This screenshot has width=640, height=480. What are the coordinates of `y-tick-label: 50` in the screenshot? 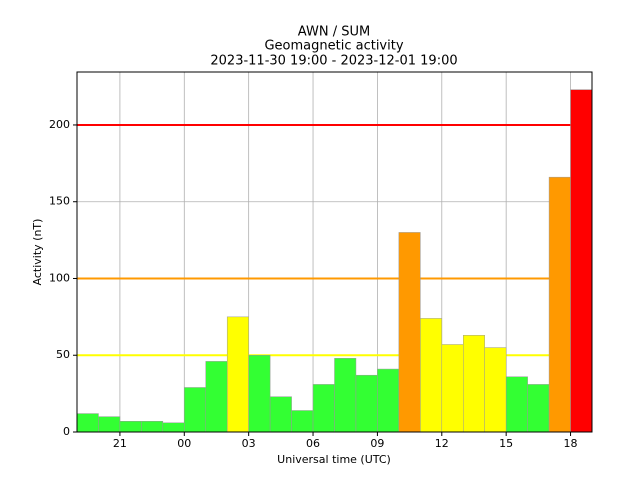 It's located at (63, 354).